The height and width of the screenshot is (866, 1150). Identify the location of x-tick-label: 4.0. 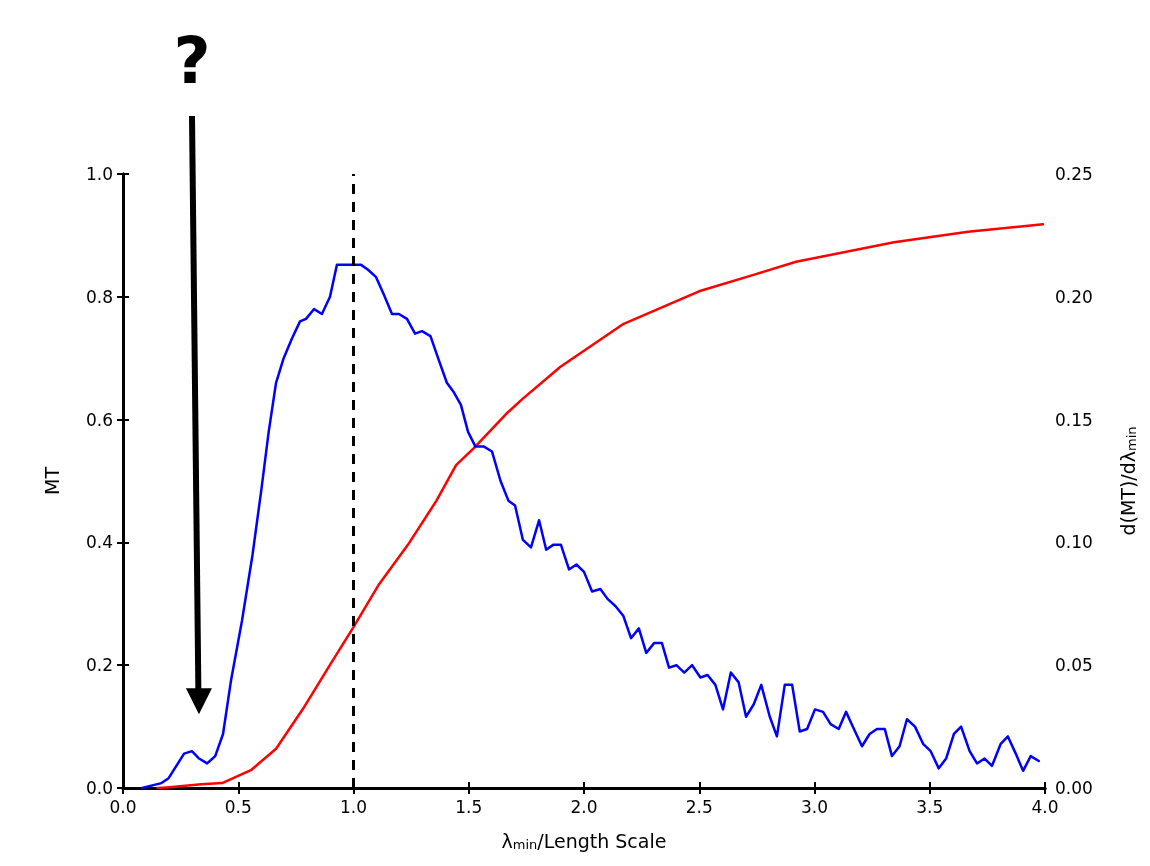
(1045, 806).